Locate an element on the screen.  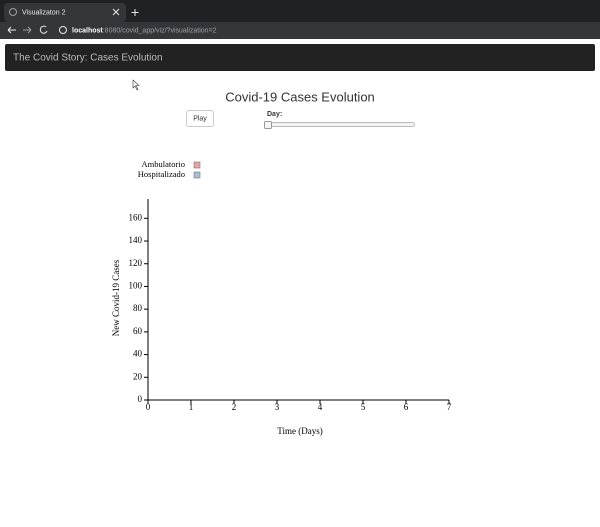
legend-label: Ambulatorio is located at coordinates (163, 164).